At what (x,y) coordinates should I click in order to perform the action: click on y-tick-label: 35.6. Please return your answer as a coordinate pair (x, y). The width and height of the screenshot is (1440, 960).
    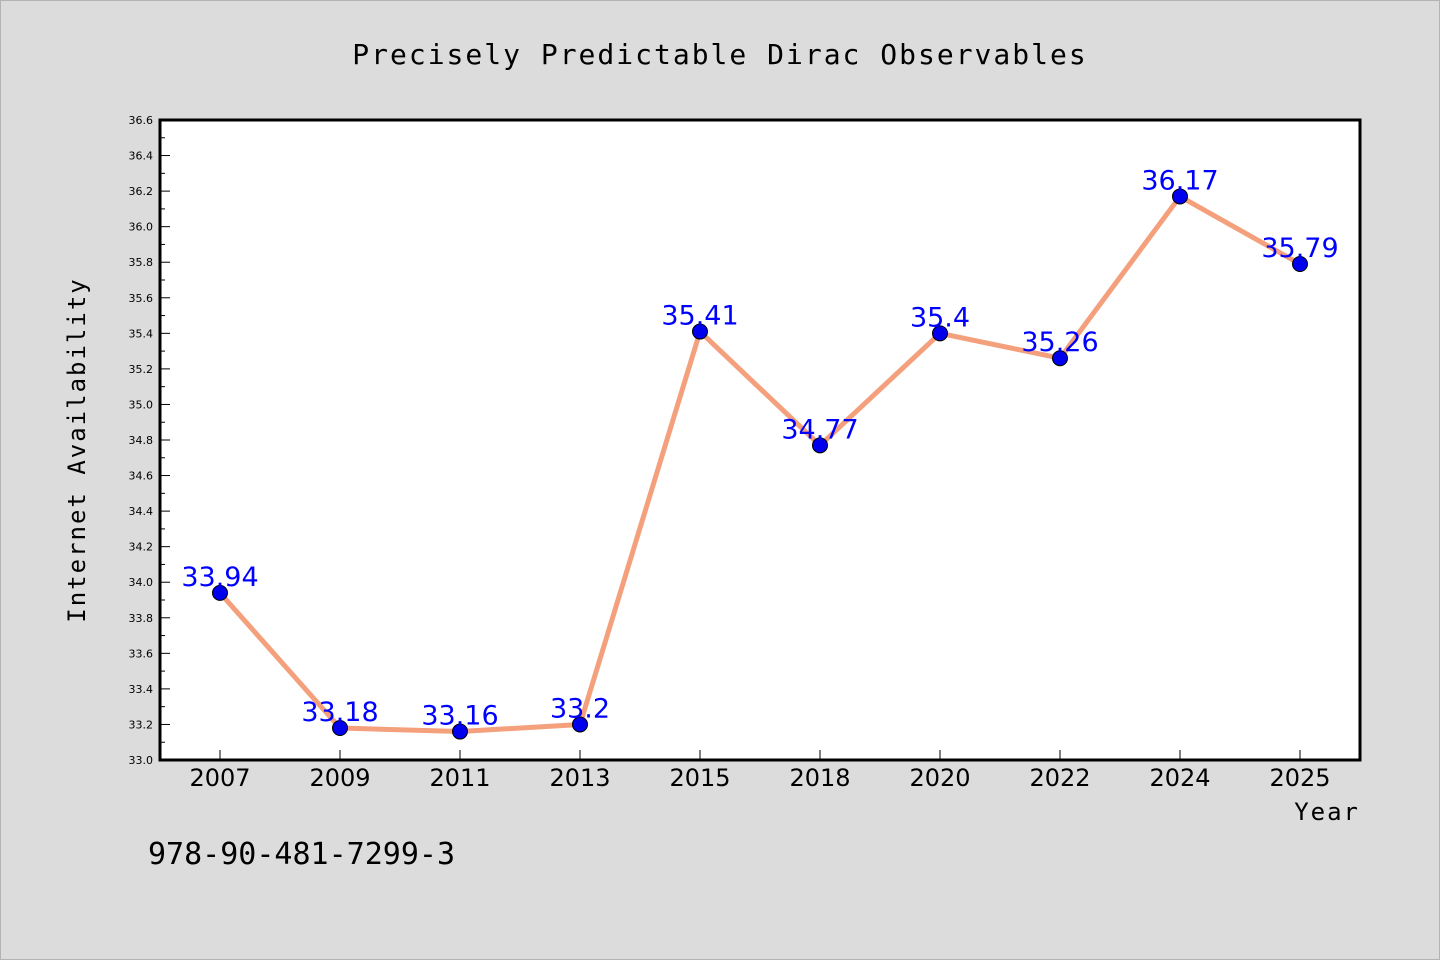
    Looking at the image, I should click on (141, 298).